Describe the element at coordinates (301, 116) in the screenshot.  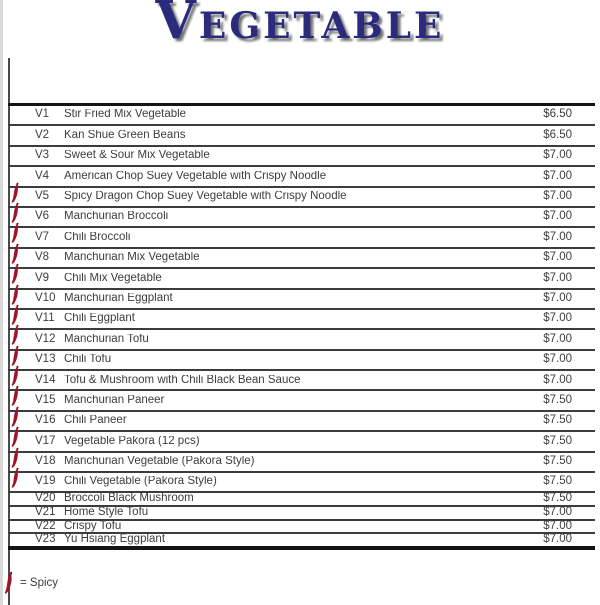
I see `menu-row: V1 Stir Fried Mix Vegetable $6.50` at that location.